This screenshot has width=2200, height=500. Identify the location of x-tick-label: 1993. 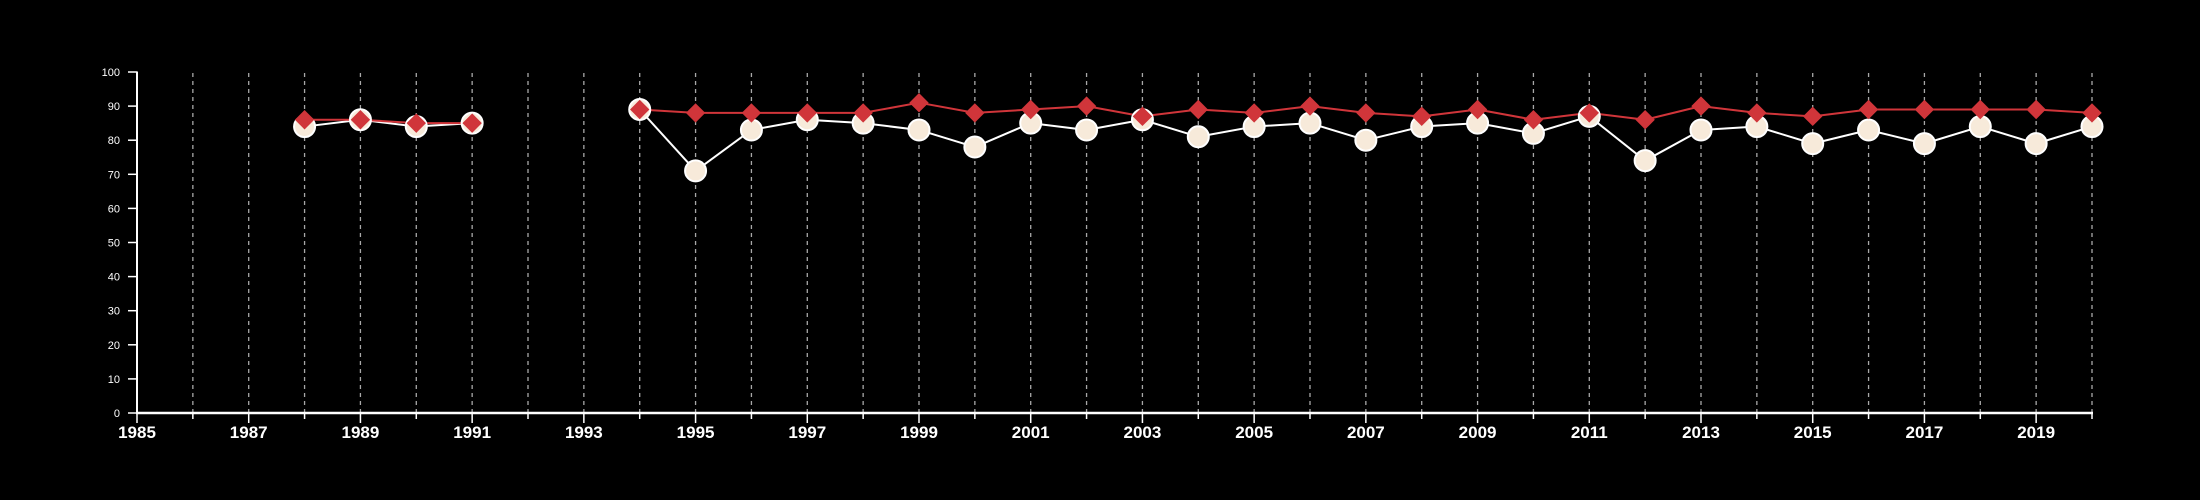
(584, 432).